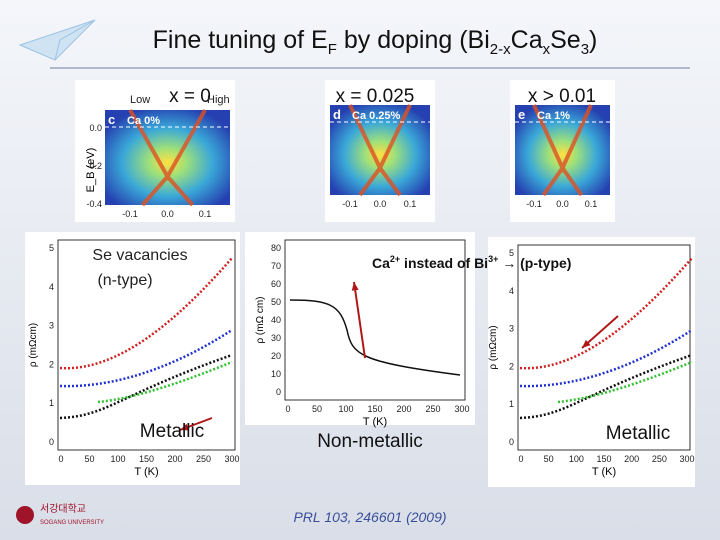 Image resolution: width=720 pixels, height=540 pixels. What do you see at coordinates (276, 356) in the screenshot?
I see `y-tick-label: 20` at bounding box center [276, 356].